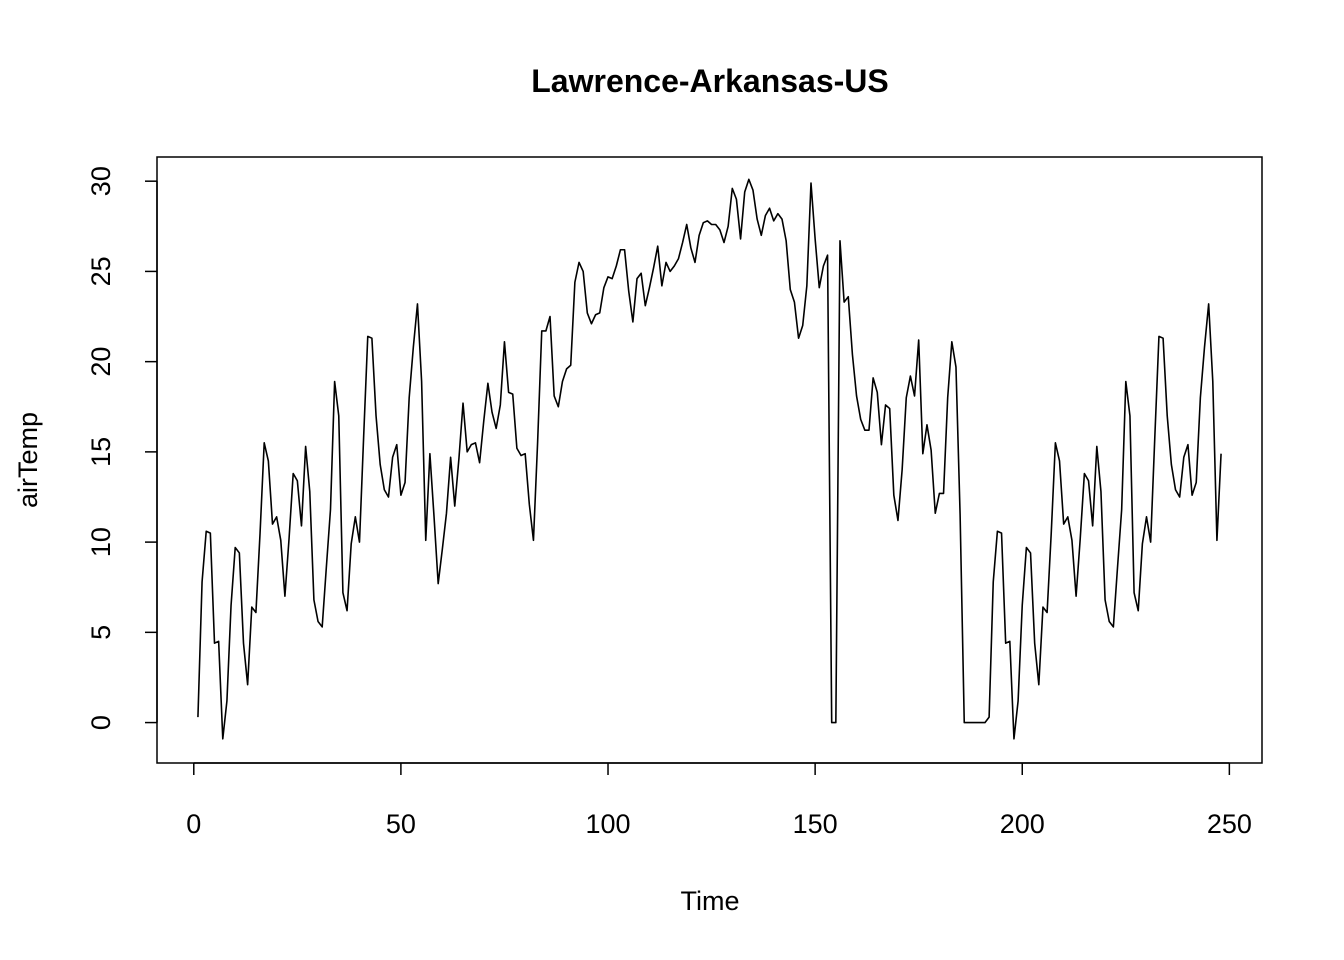 The image size is (1344, 960). I want to click on x-tick-label: 250, so click(1229, 824).